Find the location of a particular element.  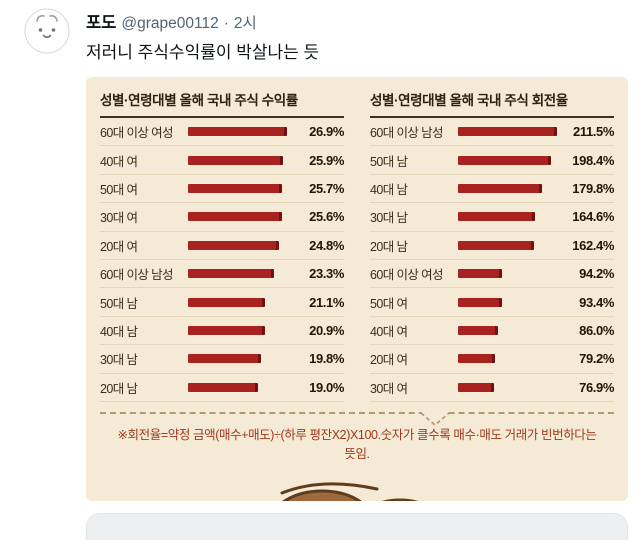

value-label: 211.5% is located at coordinates (593, 132).